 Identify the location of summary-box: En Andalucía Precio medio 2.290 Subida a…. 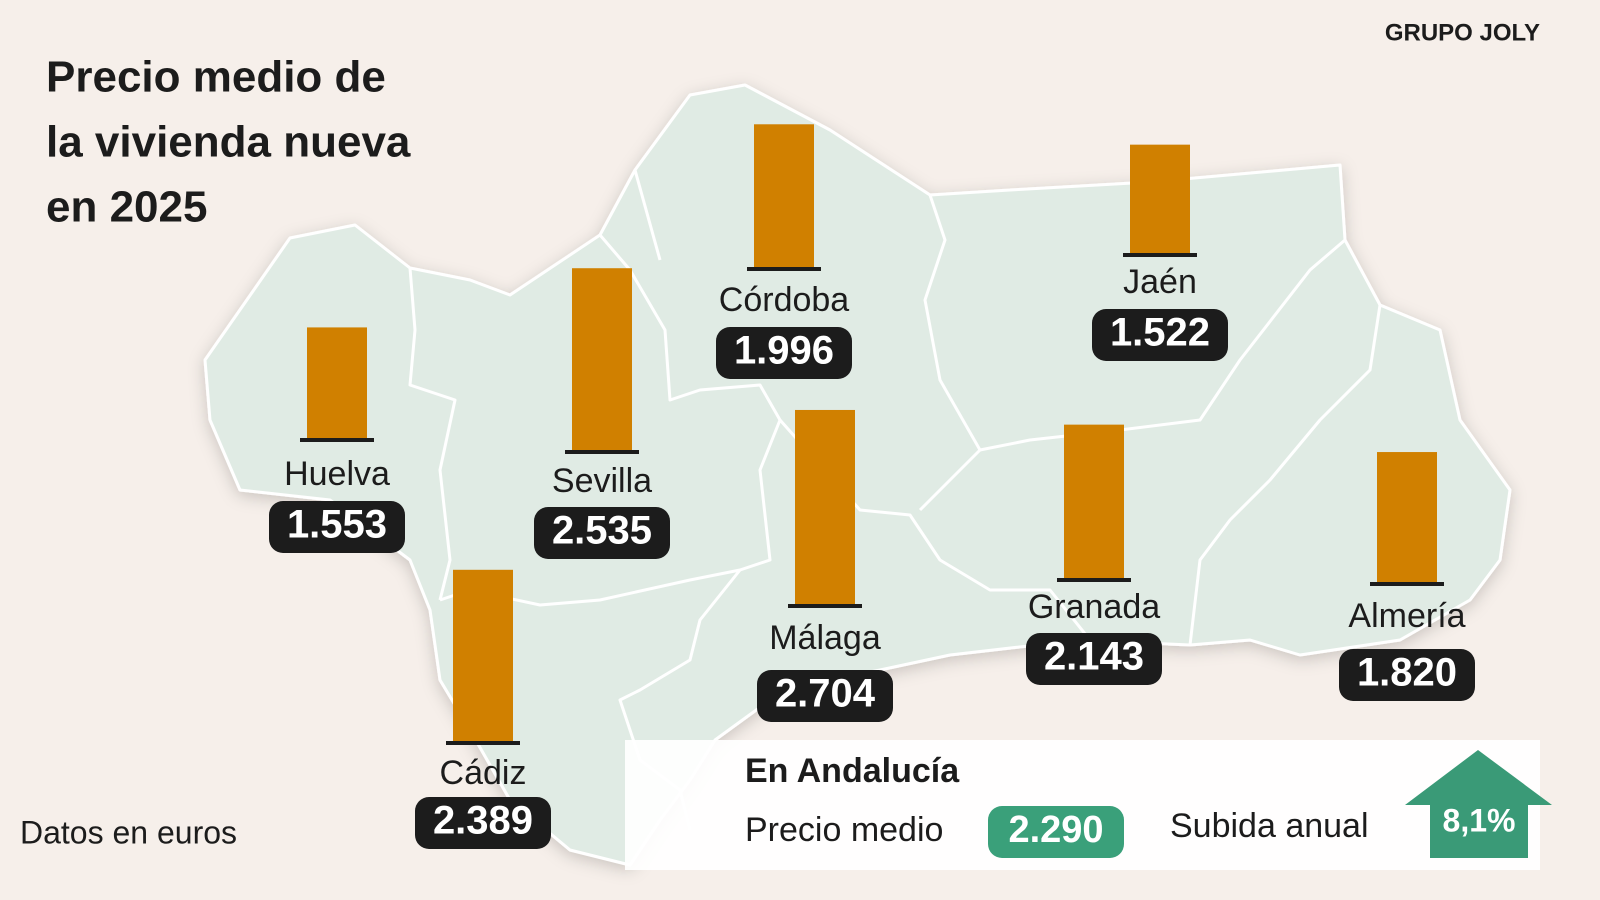
(1088, 805).